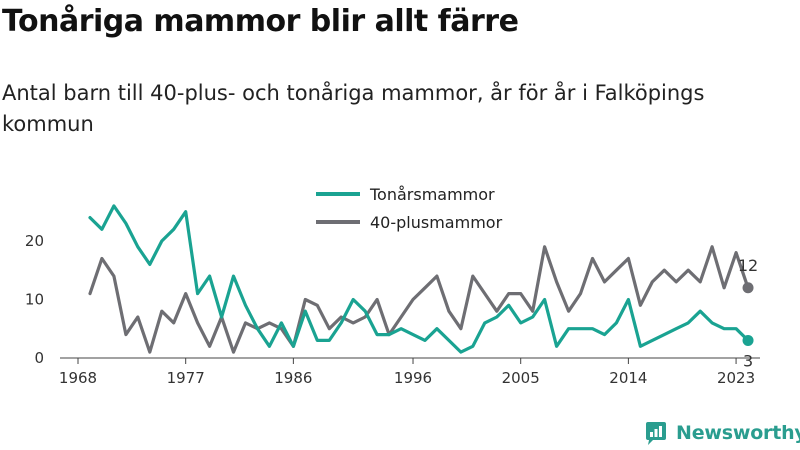 Image resolution: width=800 pixels, height=450 pixels. What do you see at coordinates (436, 222) in the screenshot?
I see `legend-label: 40-plusmammor` at bounding box center [436, 222].